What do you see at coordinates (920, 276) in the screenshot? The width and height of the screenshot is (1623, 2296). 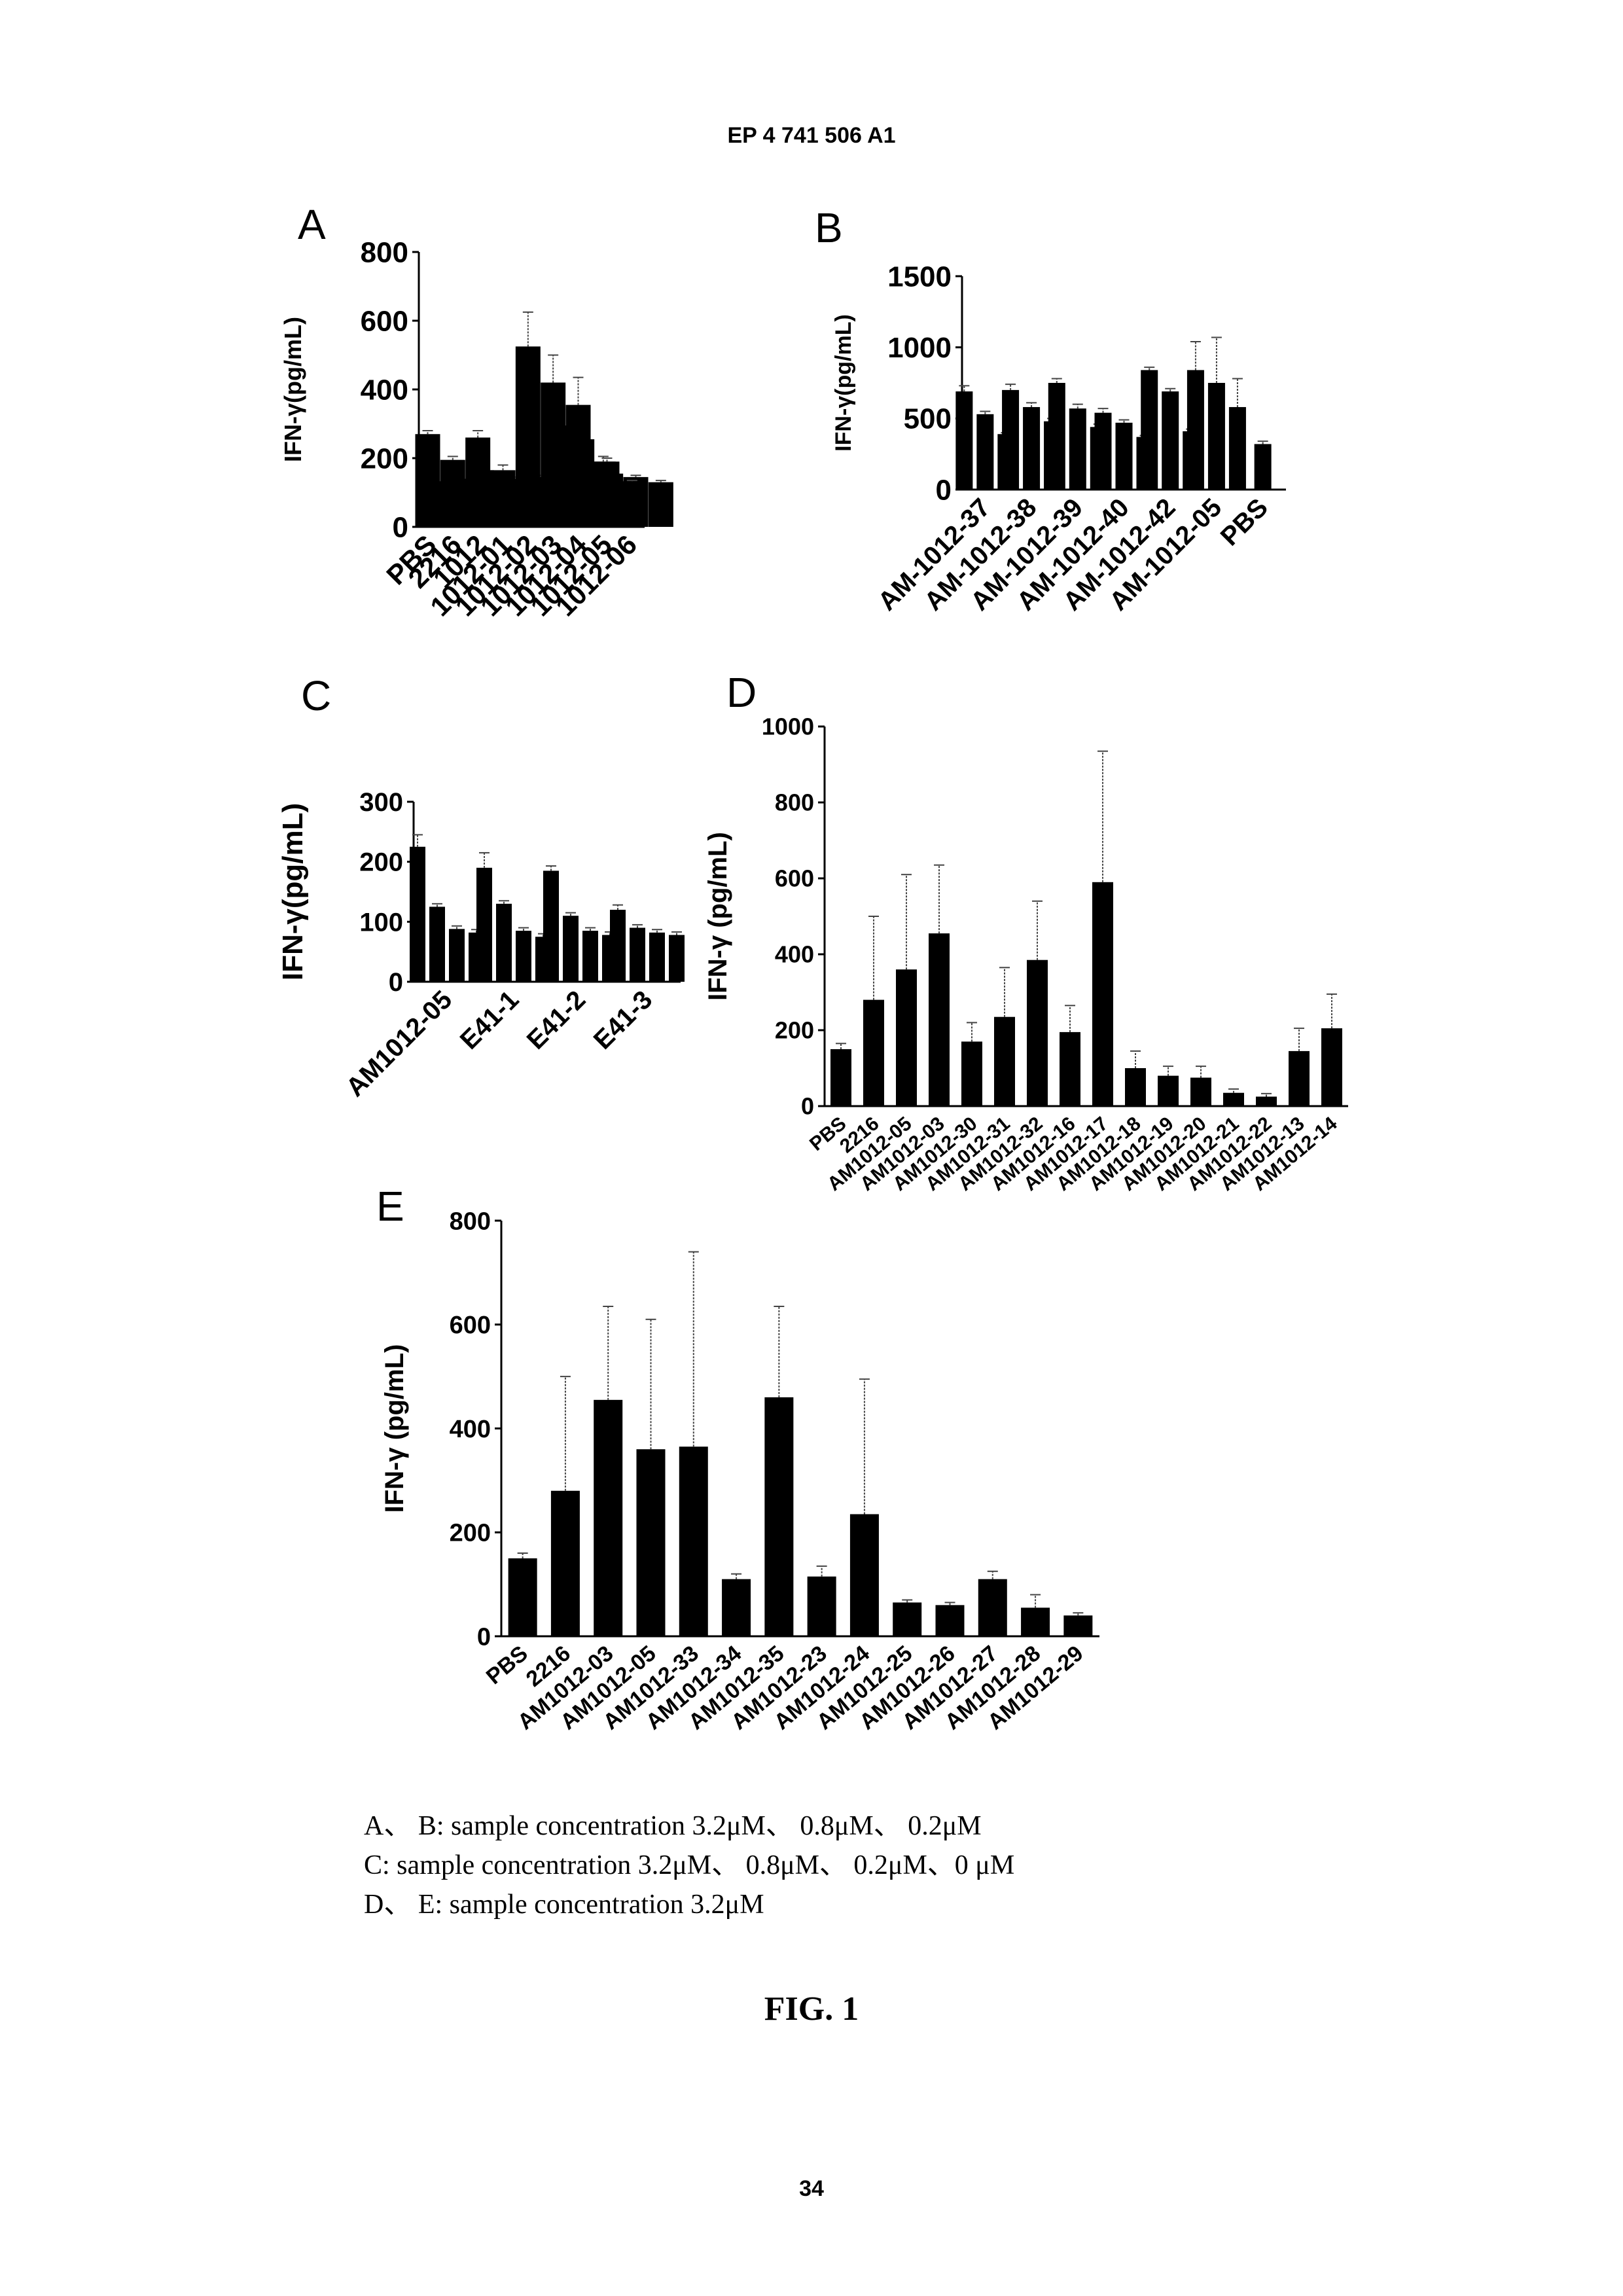 I see `panel-b-y-tick-label: 1500` at bounding box center [920, 276].